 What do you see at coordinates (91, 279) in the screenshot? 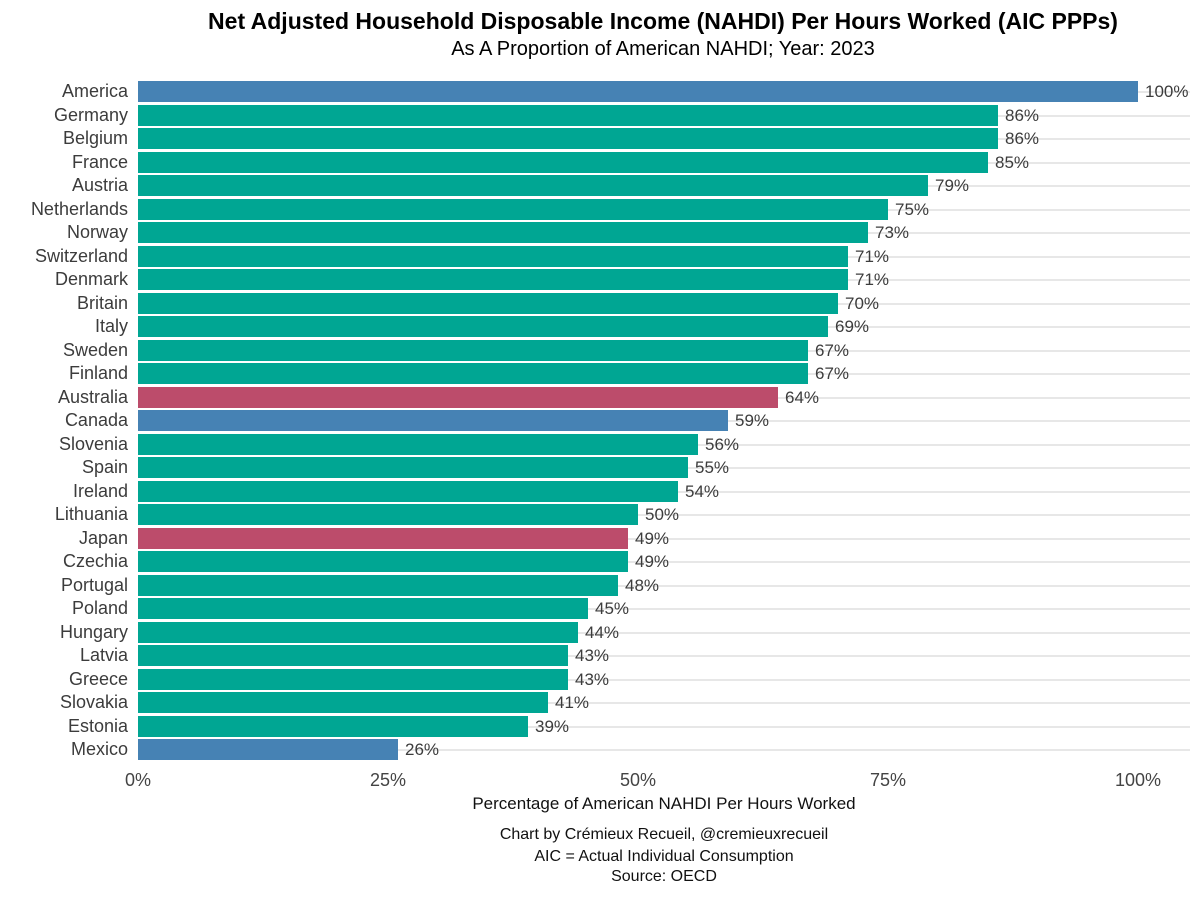
I see `category-label: Denmark` at bounding box center [91, 279].